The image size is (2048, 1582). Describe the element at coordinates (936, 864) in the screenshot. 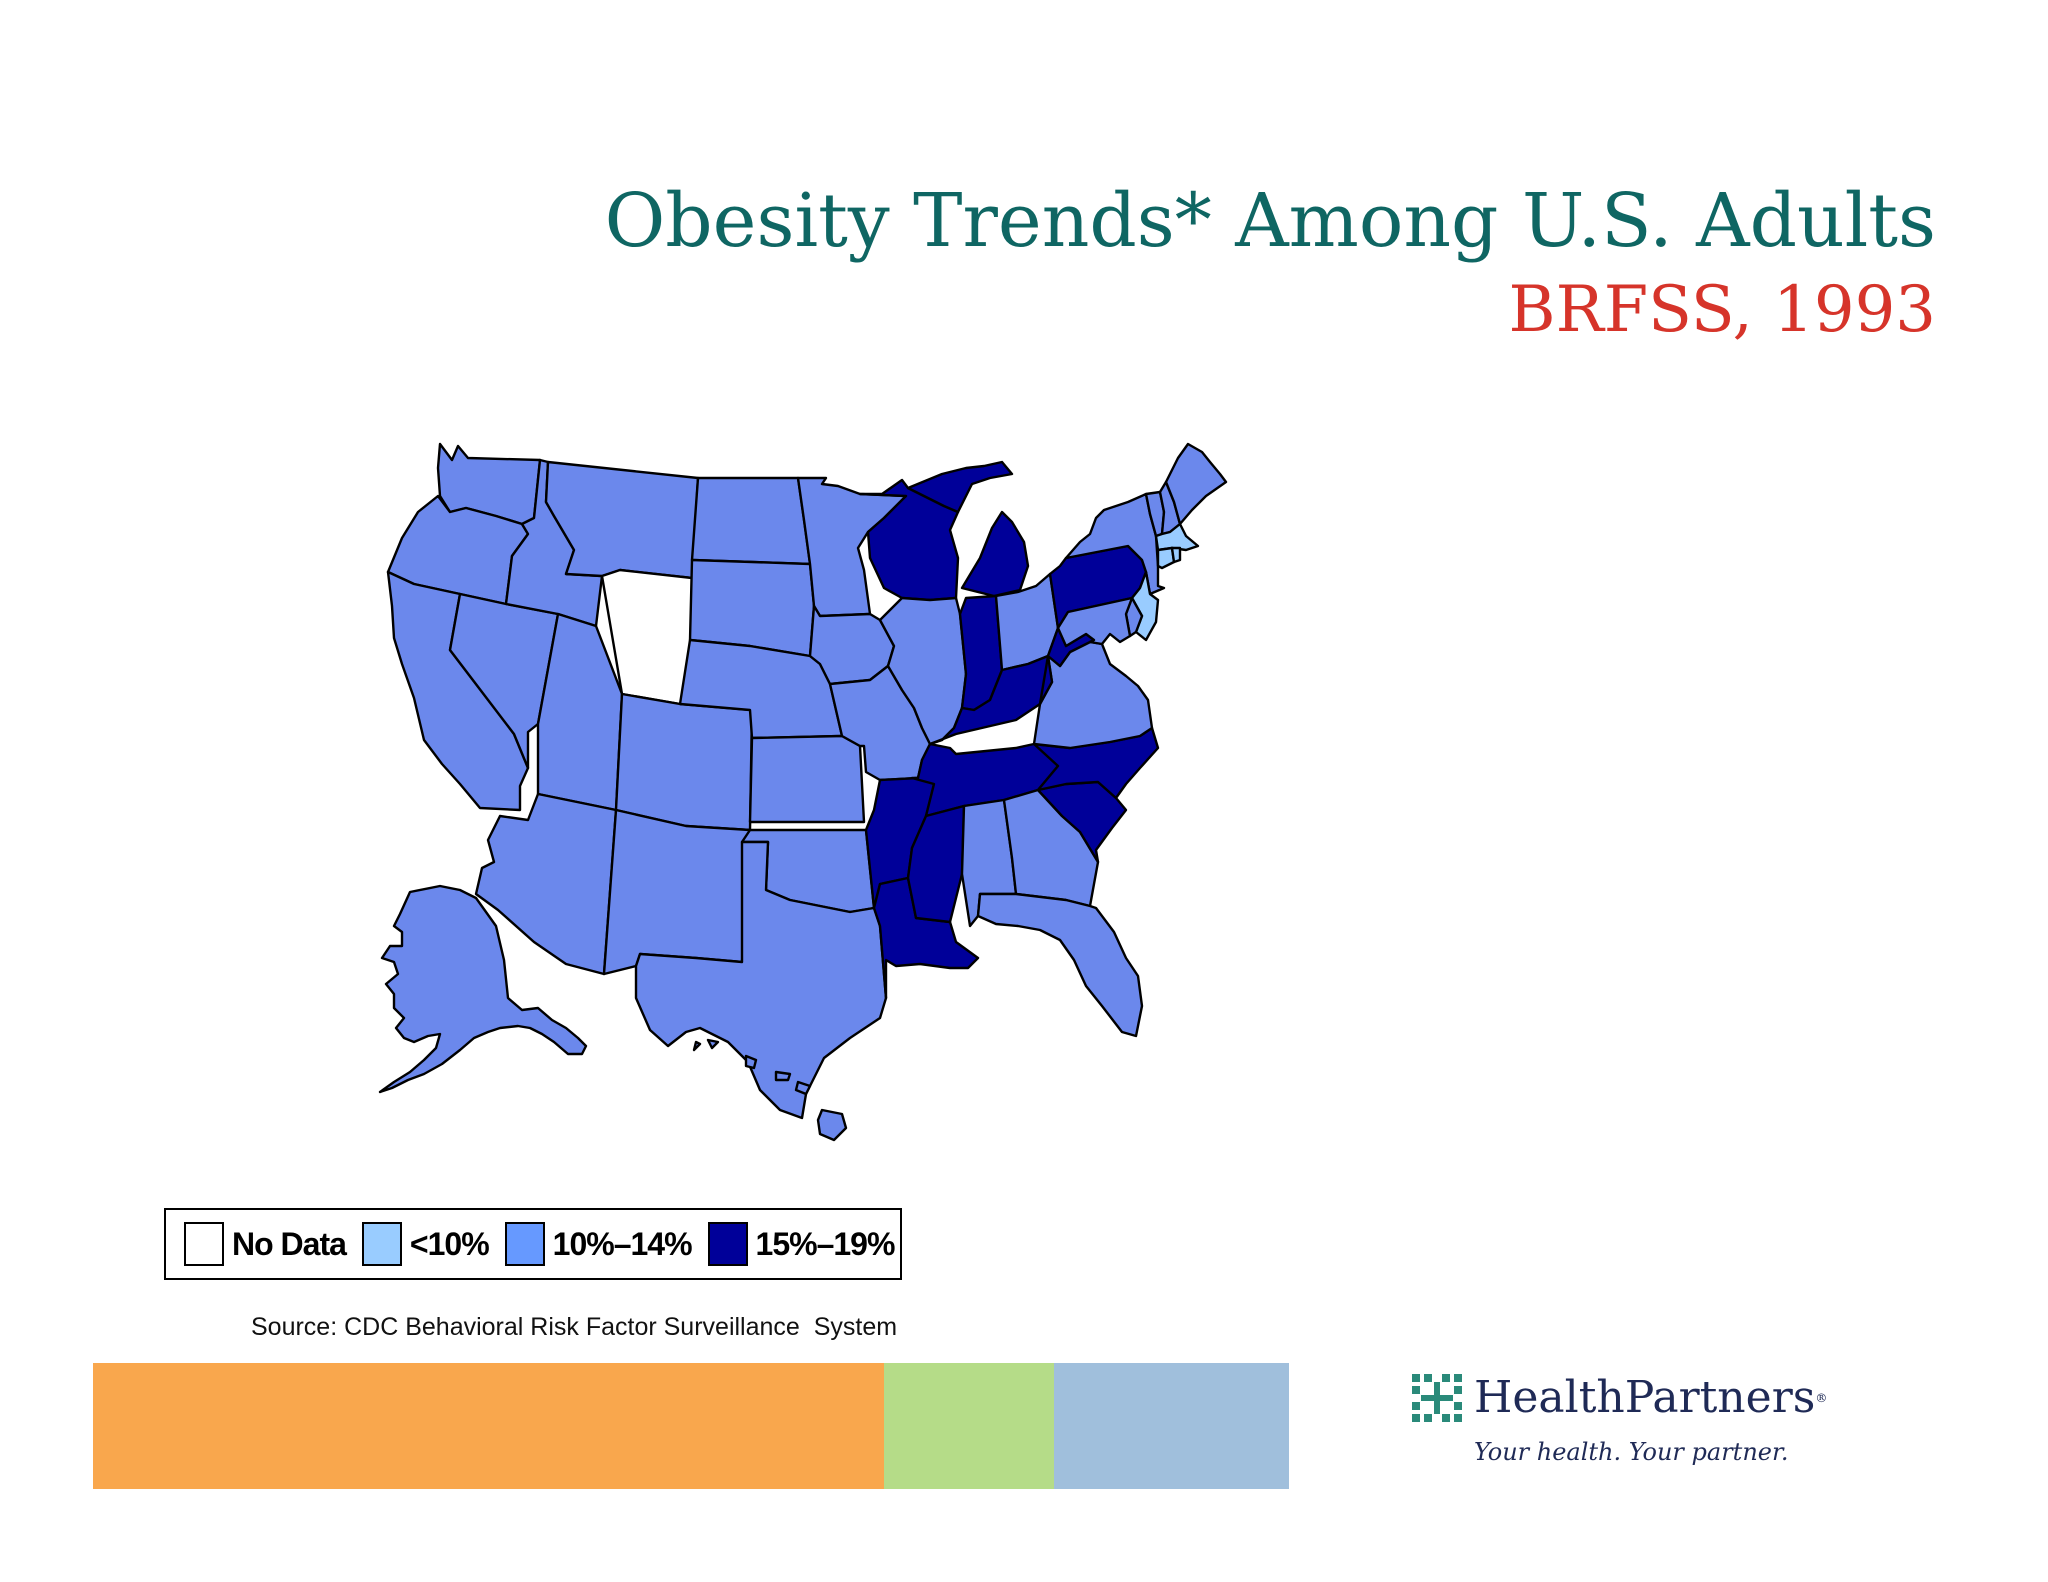

I see `state-ms` at that location.